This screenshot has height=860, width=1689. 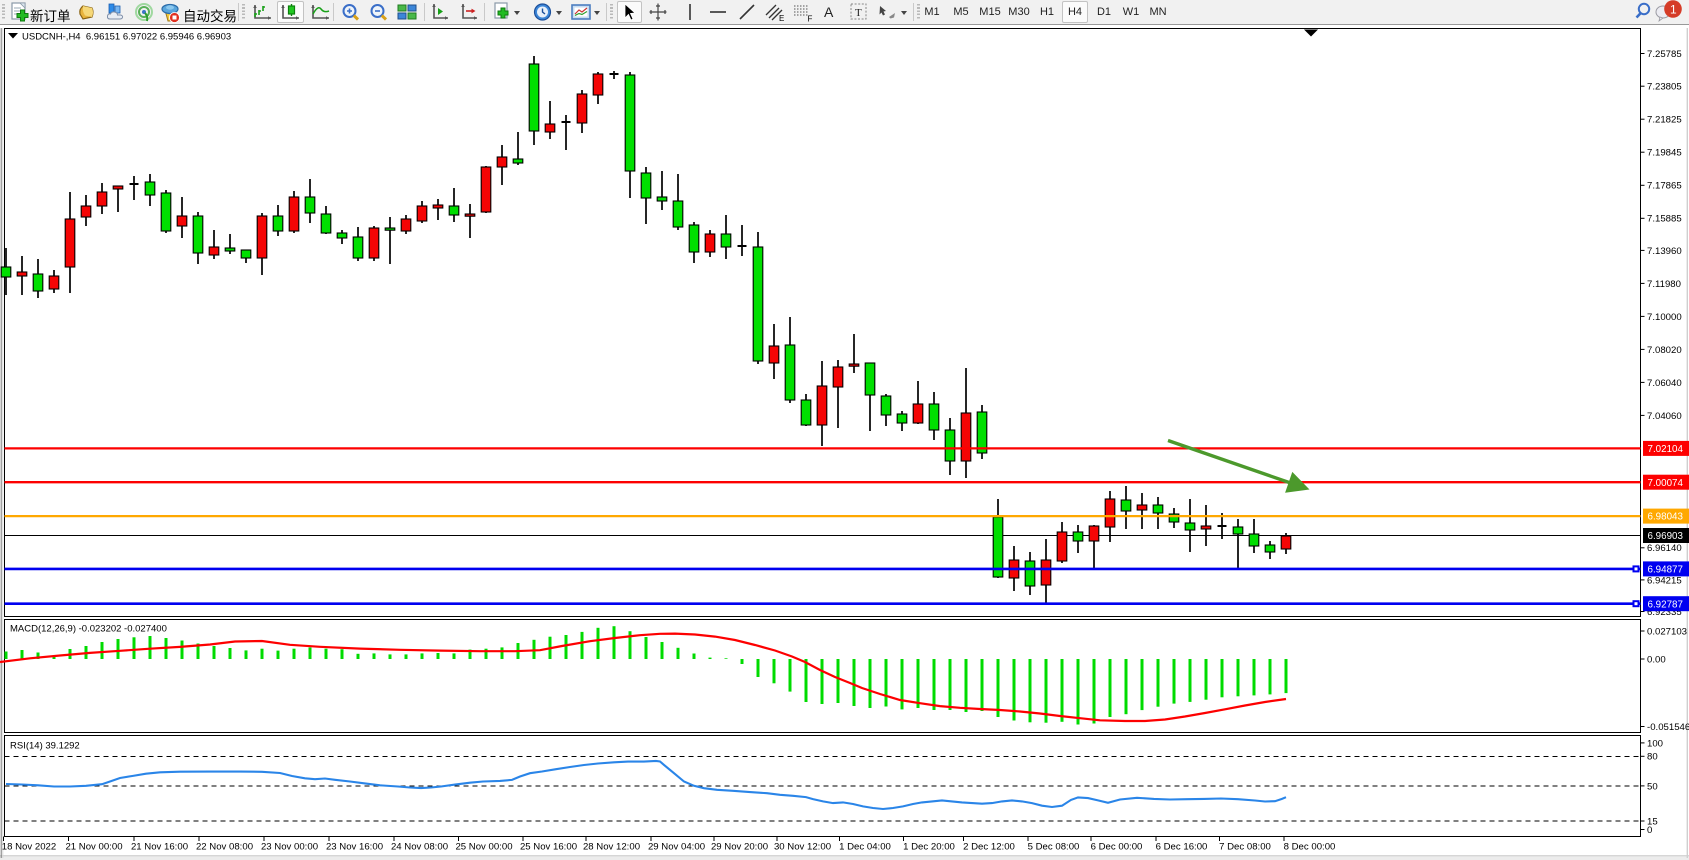 I want to click on svg-text: 1, so click(x=1673, y=10).